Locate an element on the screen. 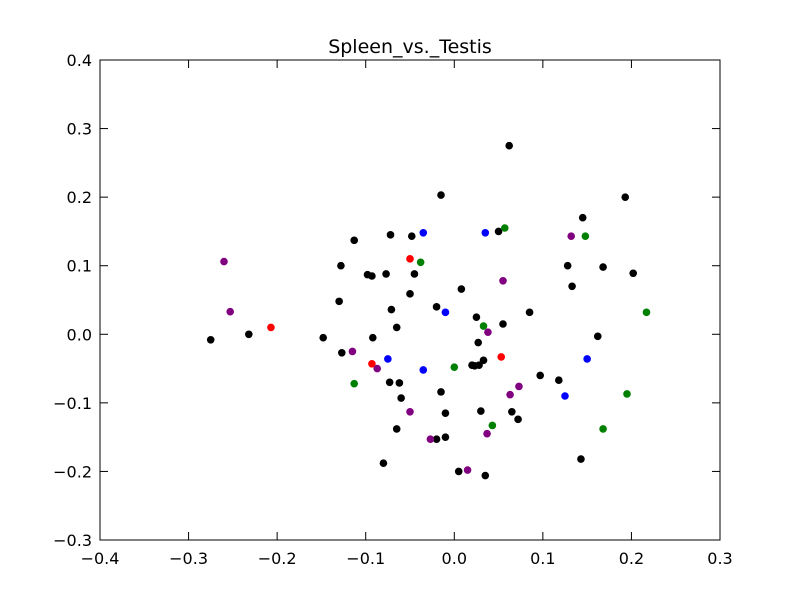  y-tick-label: −0.2 is located at coordinates (72, 471).